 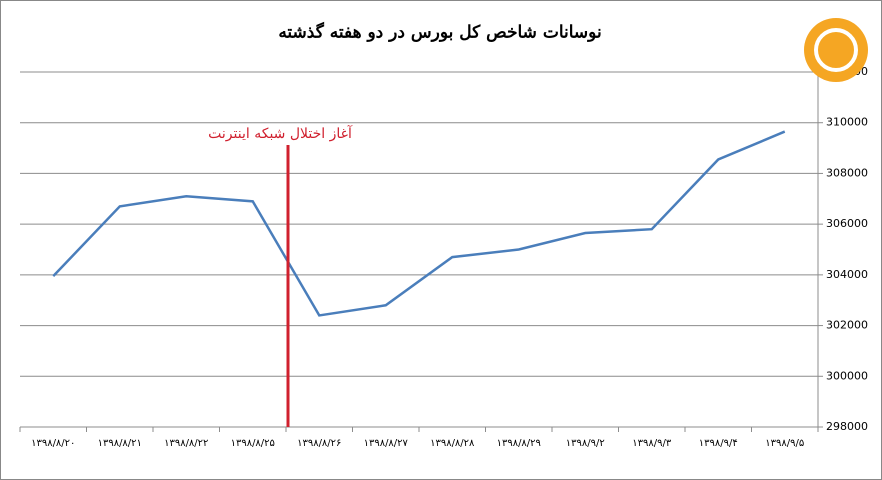 I want to click on x-tick-label: ۱۳۹۸/۸/۲۰, so click(x=53, y=443).